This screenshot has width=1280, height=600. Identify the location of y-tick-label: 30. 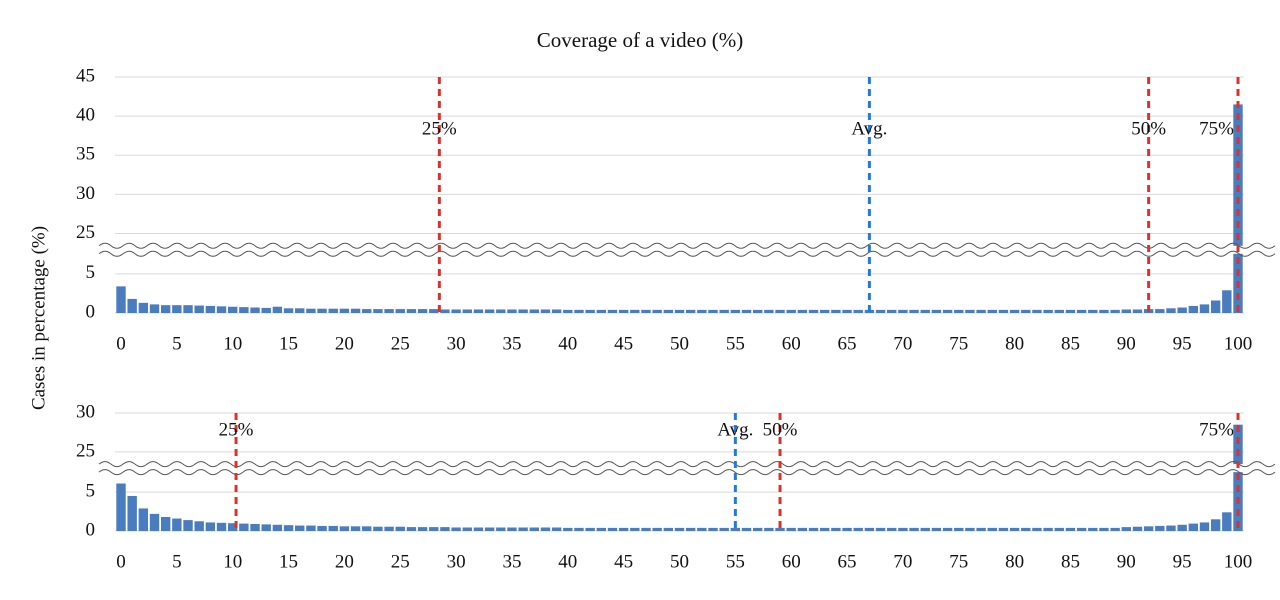
(85, 193).